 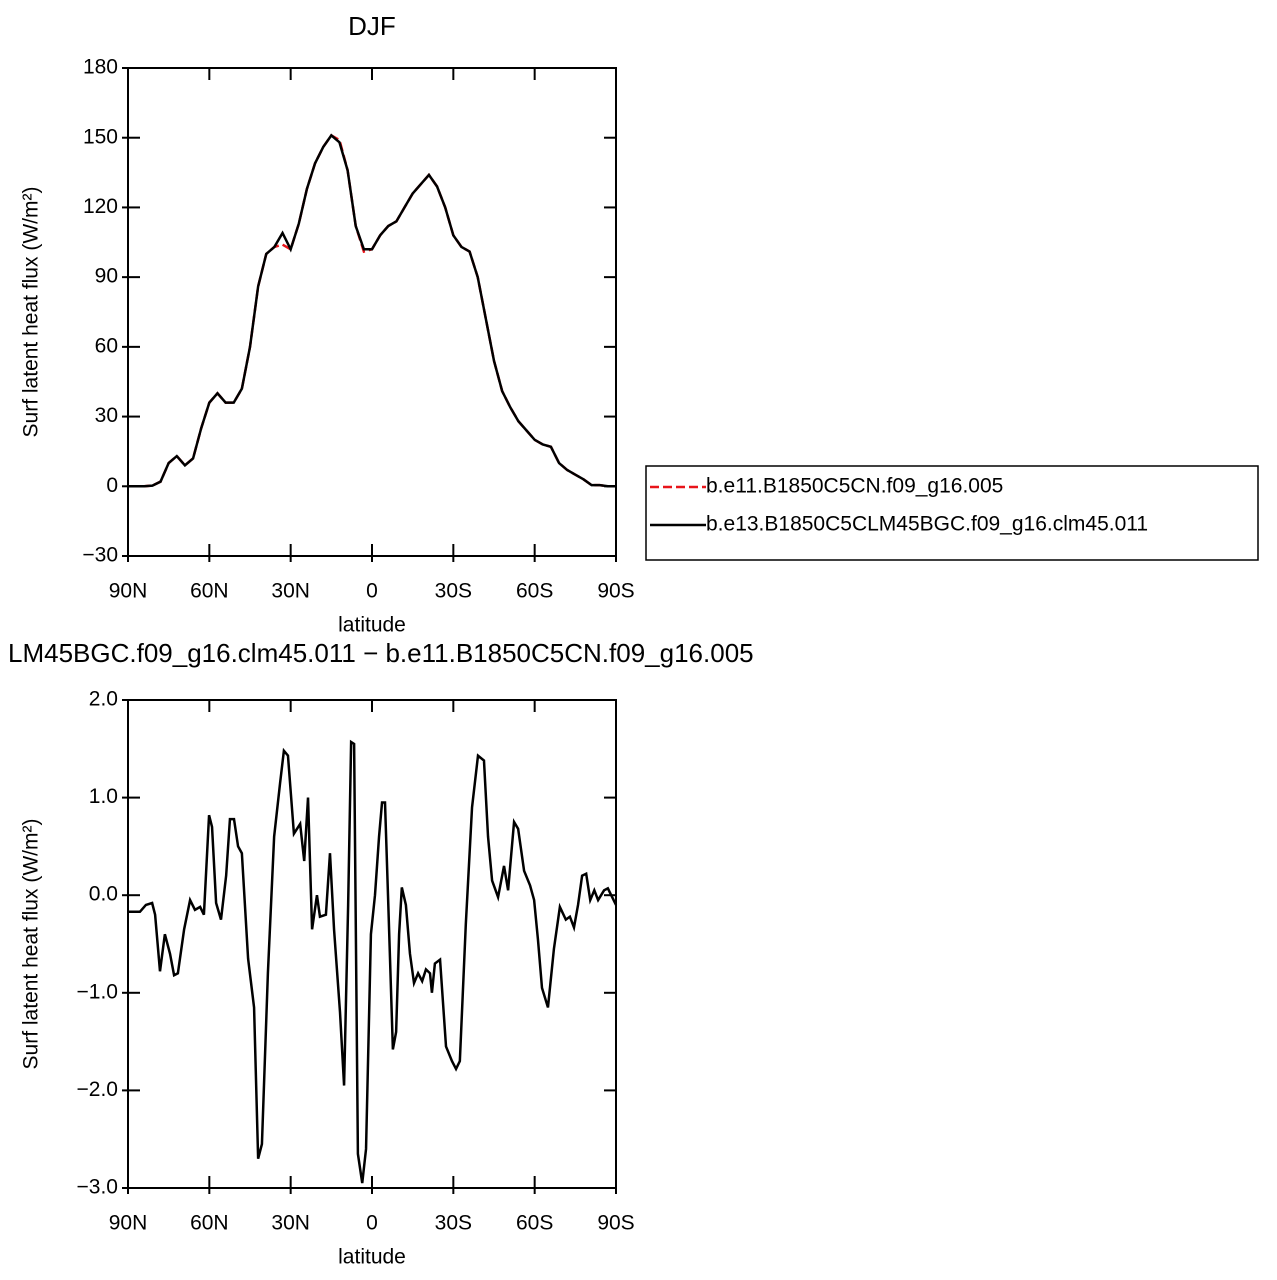 I want to click on y-tick-label: 180, so click(x=100, y=67).